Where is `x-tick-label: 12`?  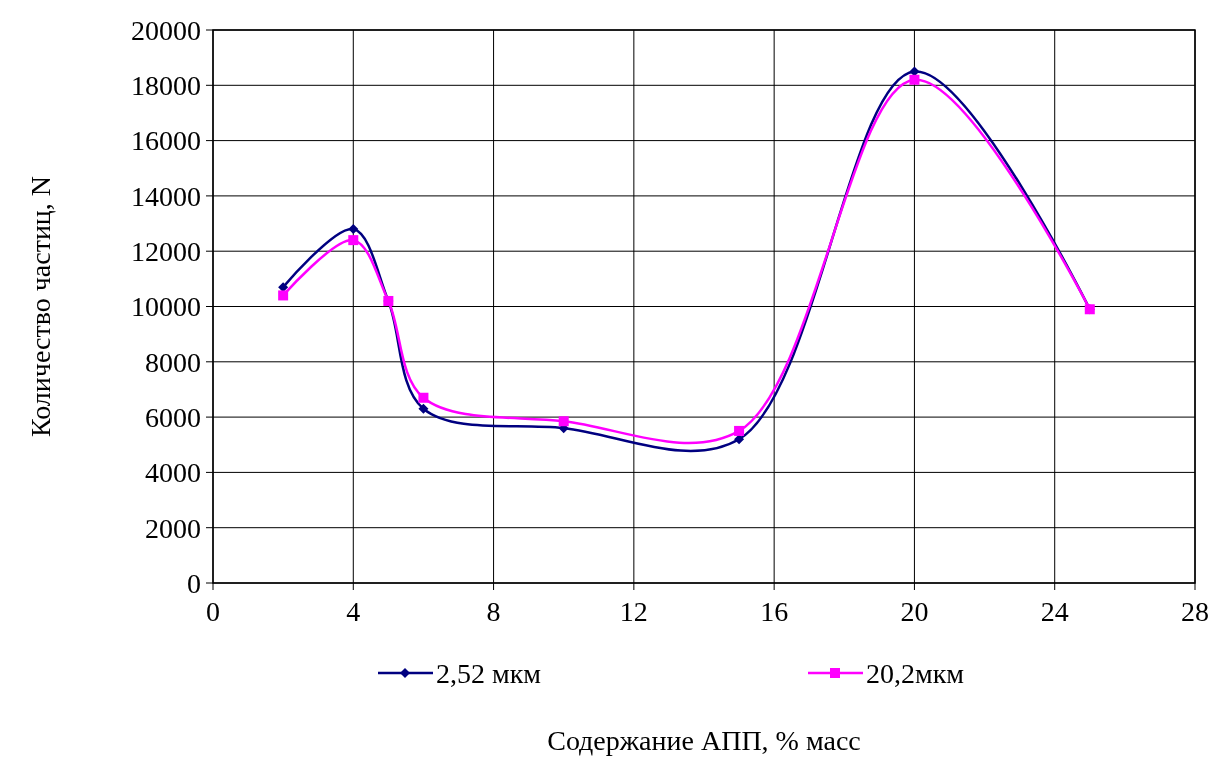
x-tick-label: 12 is located at coordinates (633, 611).